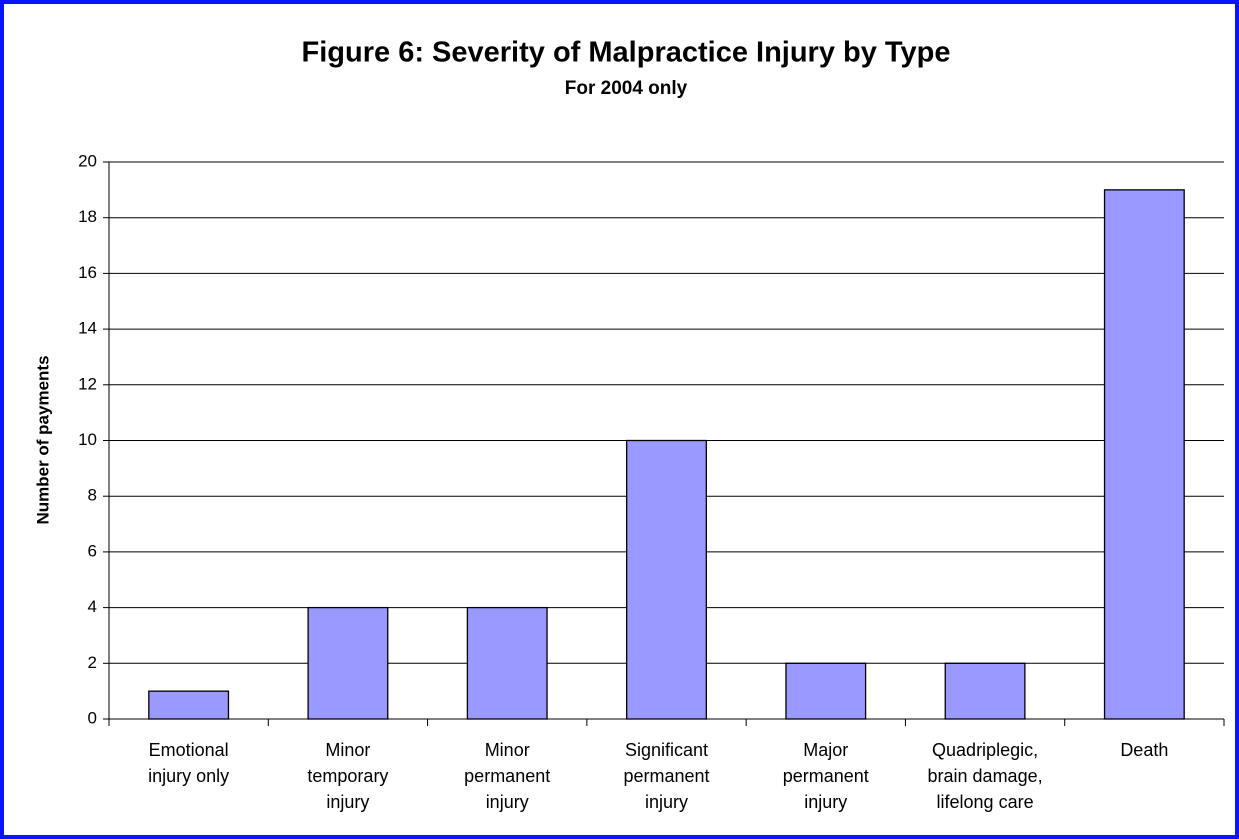  I want to click on chart-subtitle: For 2004 only, so click(626, 88).